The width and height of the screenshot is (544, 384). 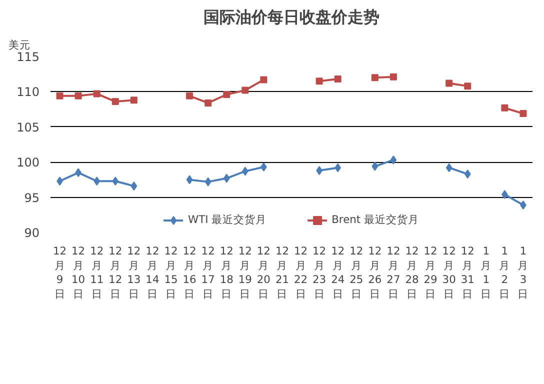 What do you see at coordinates (79, 272) in the screenshot?
I see `x-tick-label: 12月10日` at bounding box center [79, 272].